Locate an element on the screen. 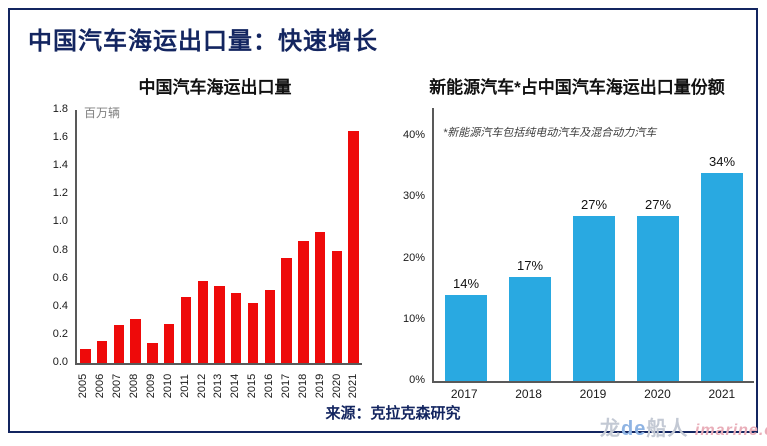 The height and width of the screenshot is (446, 767). left-chart-unit-label: 百万辆 is located at coordinates (102, 113).